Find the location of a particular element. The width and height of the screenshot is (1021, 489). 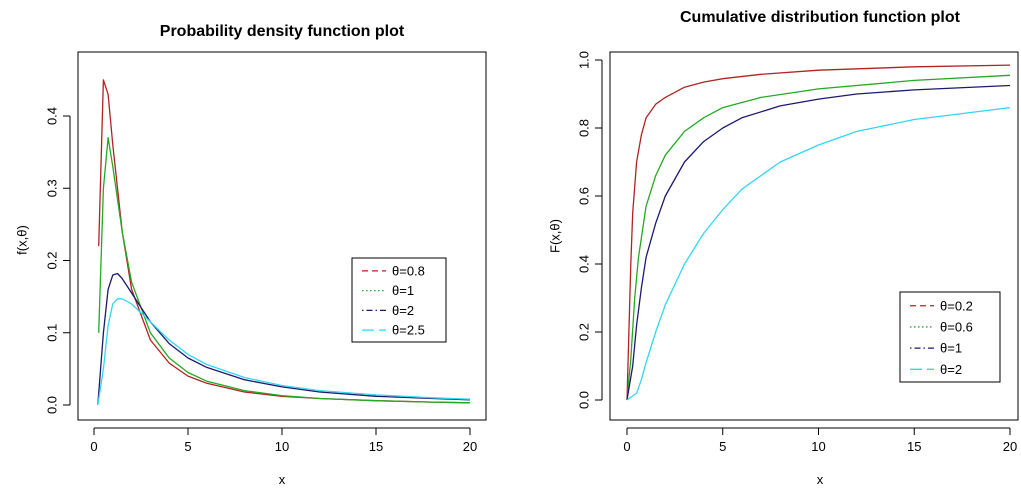

chart2-legend-label-1: θ=0.2 is located at coordinates (956, 305).